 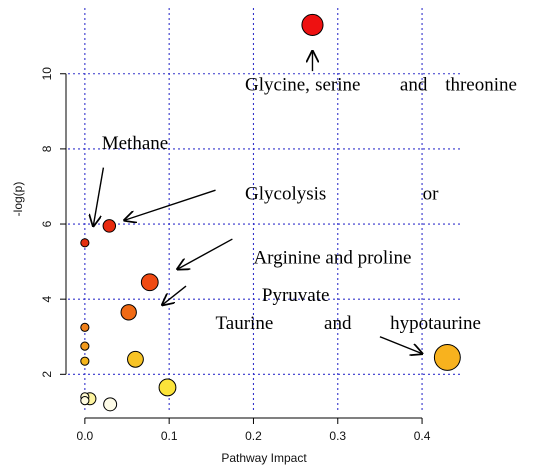 I want to click on pathway-annotation: serine, so click(x=337, y=85).